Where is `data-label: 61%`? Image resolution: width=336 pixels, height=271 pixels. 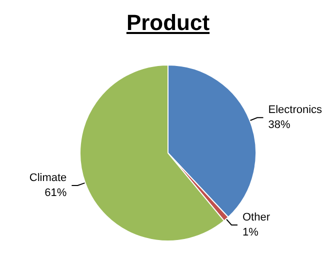
data-label: 61% is located at coordinates (55, 193).